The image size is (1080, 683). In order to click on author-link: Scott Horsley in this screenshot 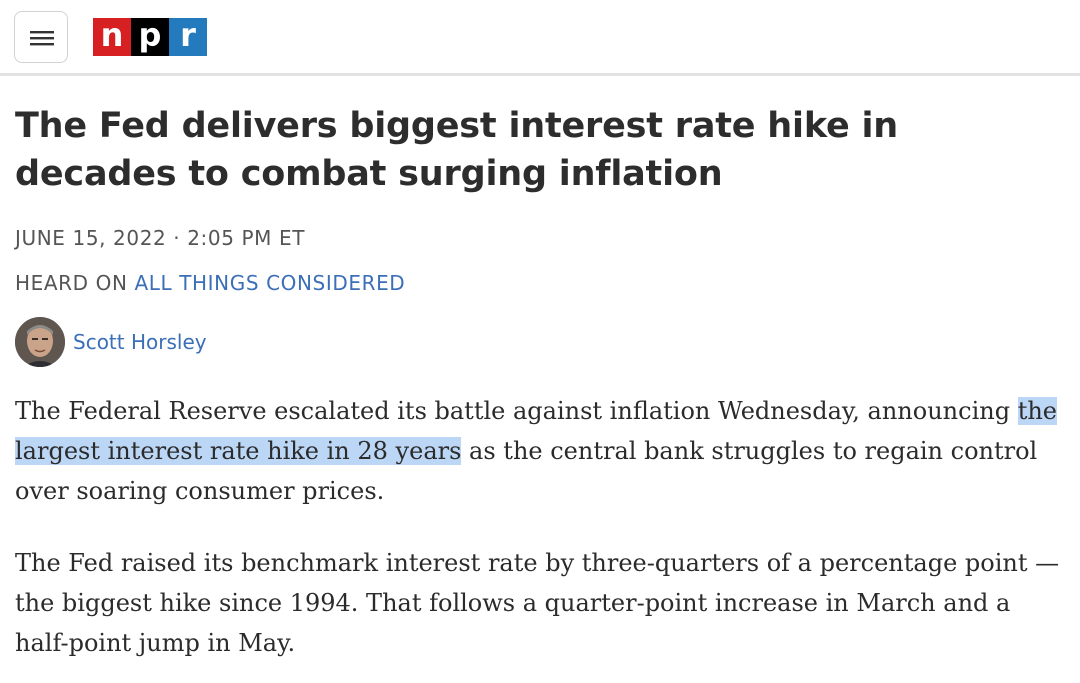, I will do `click(140, 342)`.